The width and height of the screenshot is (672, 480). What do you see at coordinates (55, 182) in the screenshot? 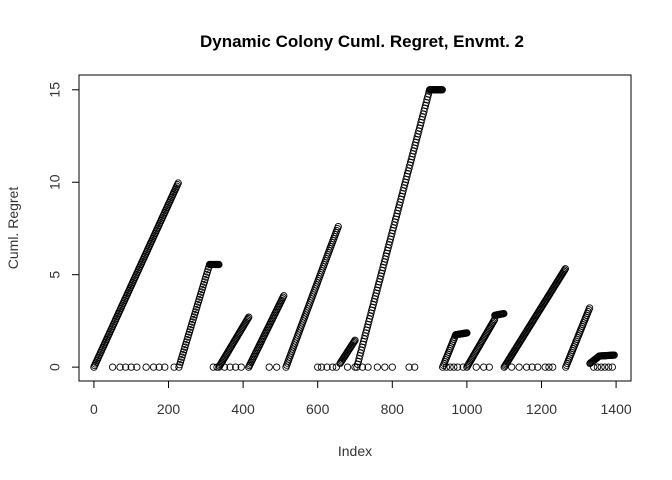
I see `y-tick-label: 10` at bounding box center [55, 182].